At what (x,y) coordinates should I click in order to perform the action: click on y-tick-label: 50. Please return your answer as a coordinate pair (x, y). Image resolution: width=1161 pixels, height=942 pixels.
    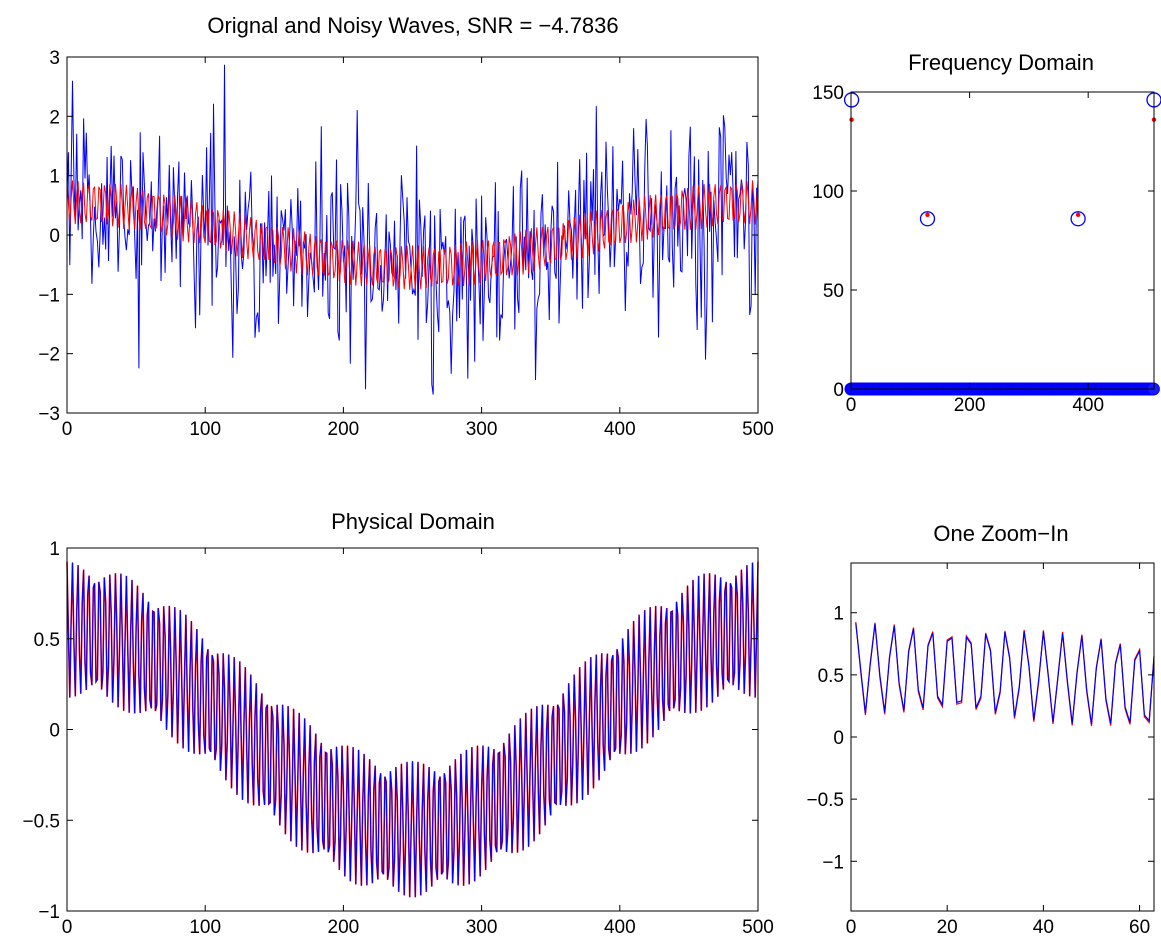
    Looking at the image, I should click on (833, 291).